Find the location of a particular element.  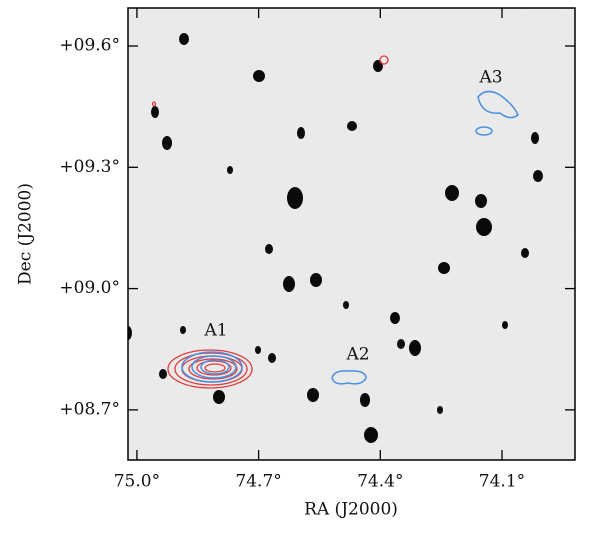

x-tick-label: 74.4° is located at coordinates (380, 482).